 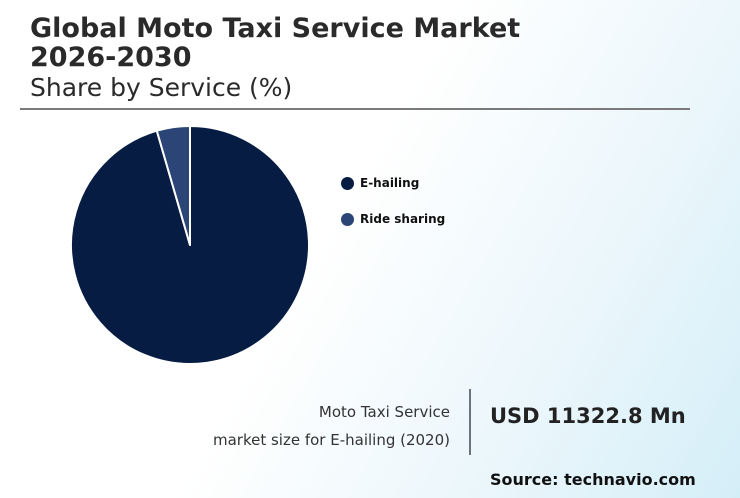 I want to click on legend-item-ride-sharing: Ride sharing, so click(x=393, y=219).